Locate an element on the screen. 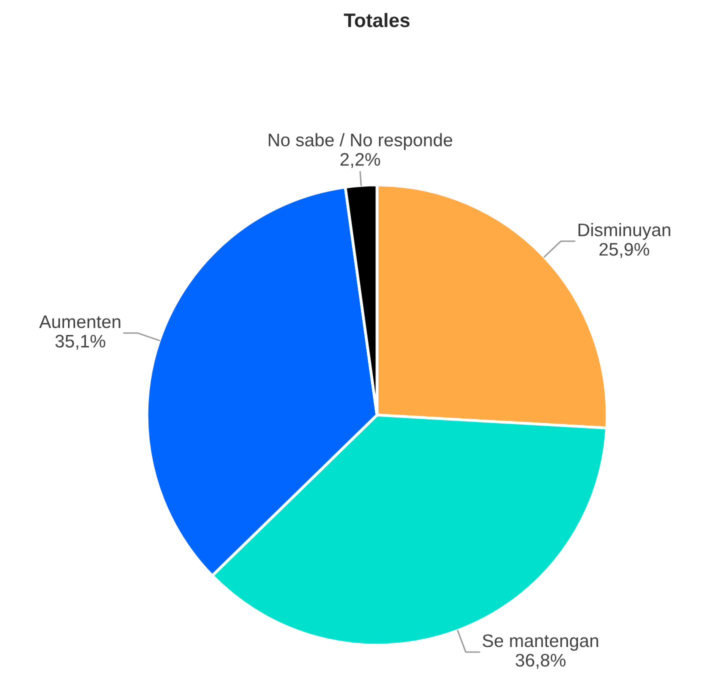  data-label: 25,9% is located at coordinates (625, 250).